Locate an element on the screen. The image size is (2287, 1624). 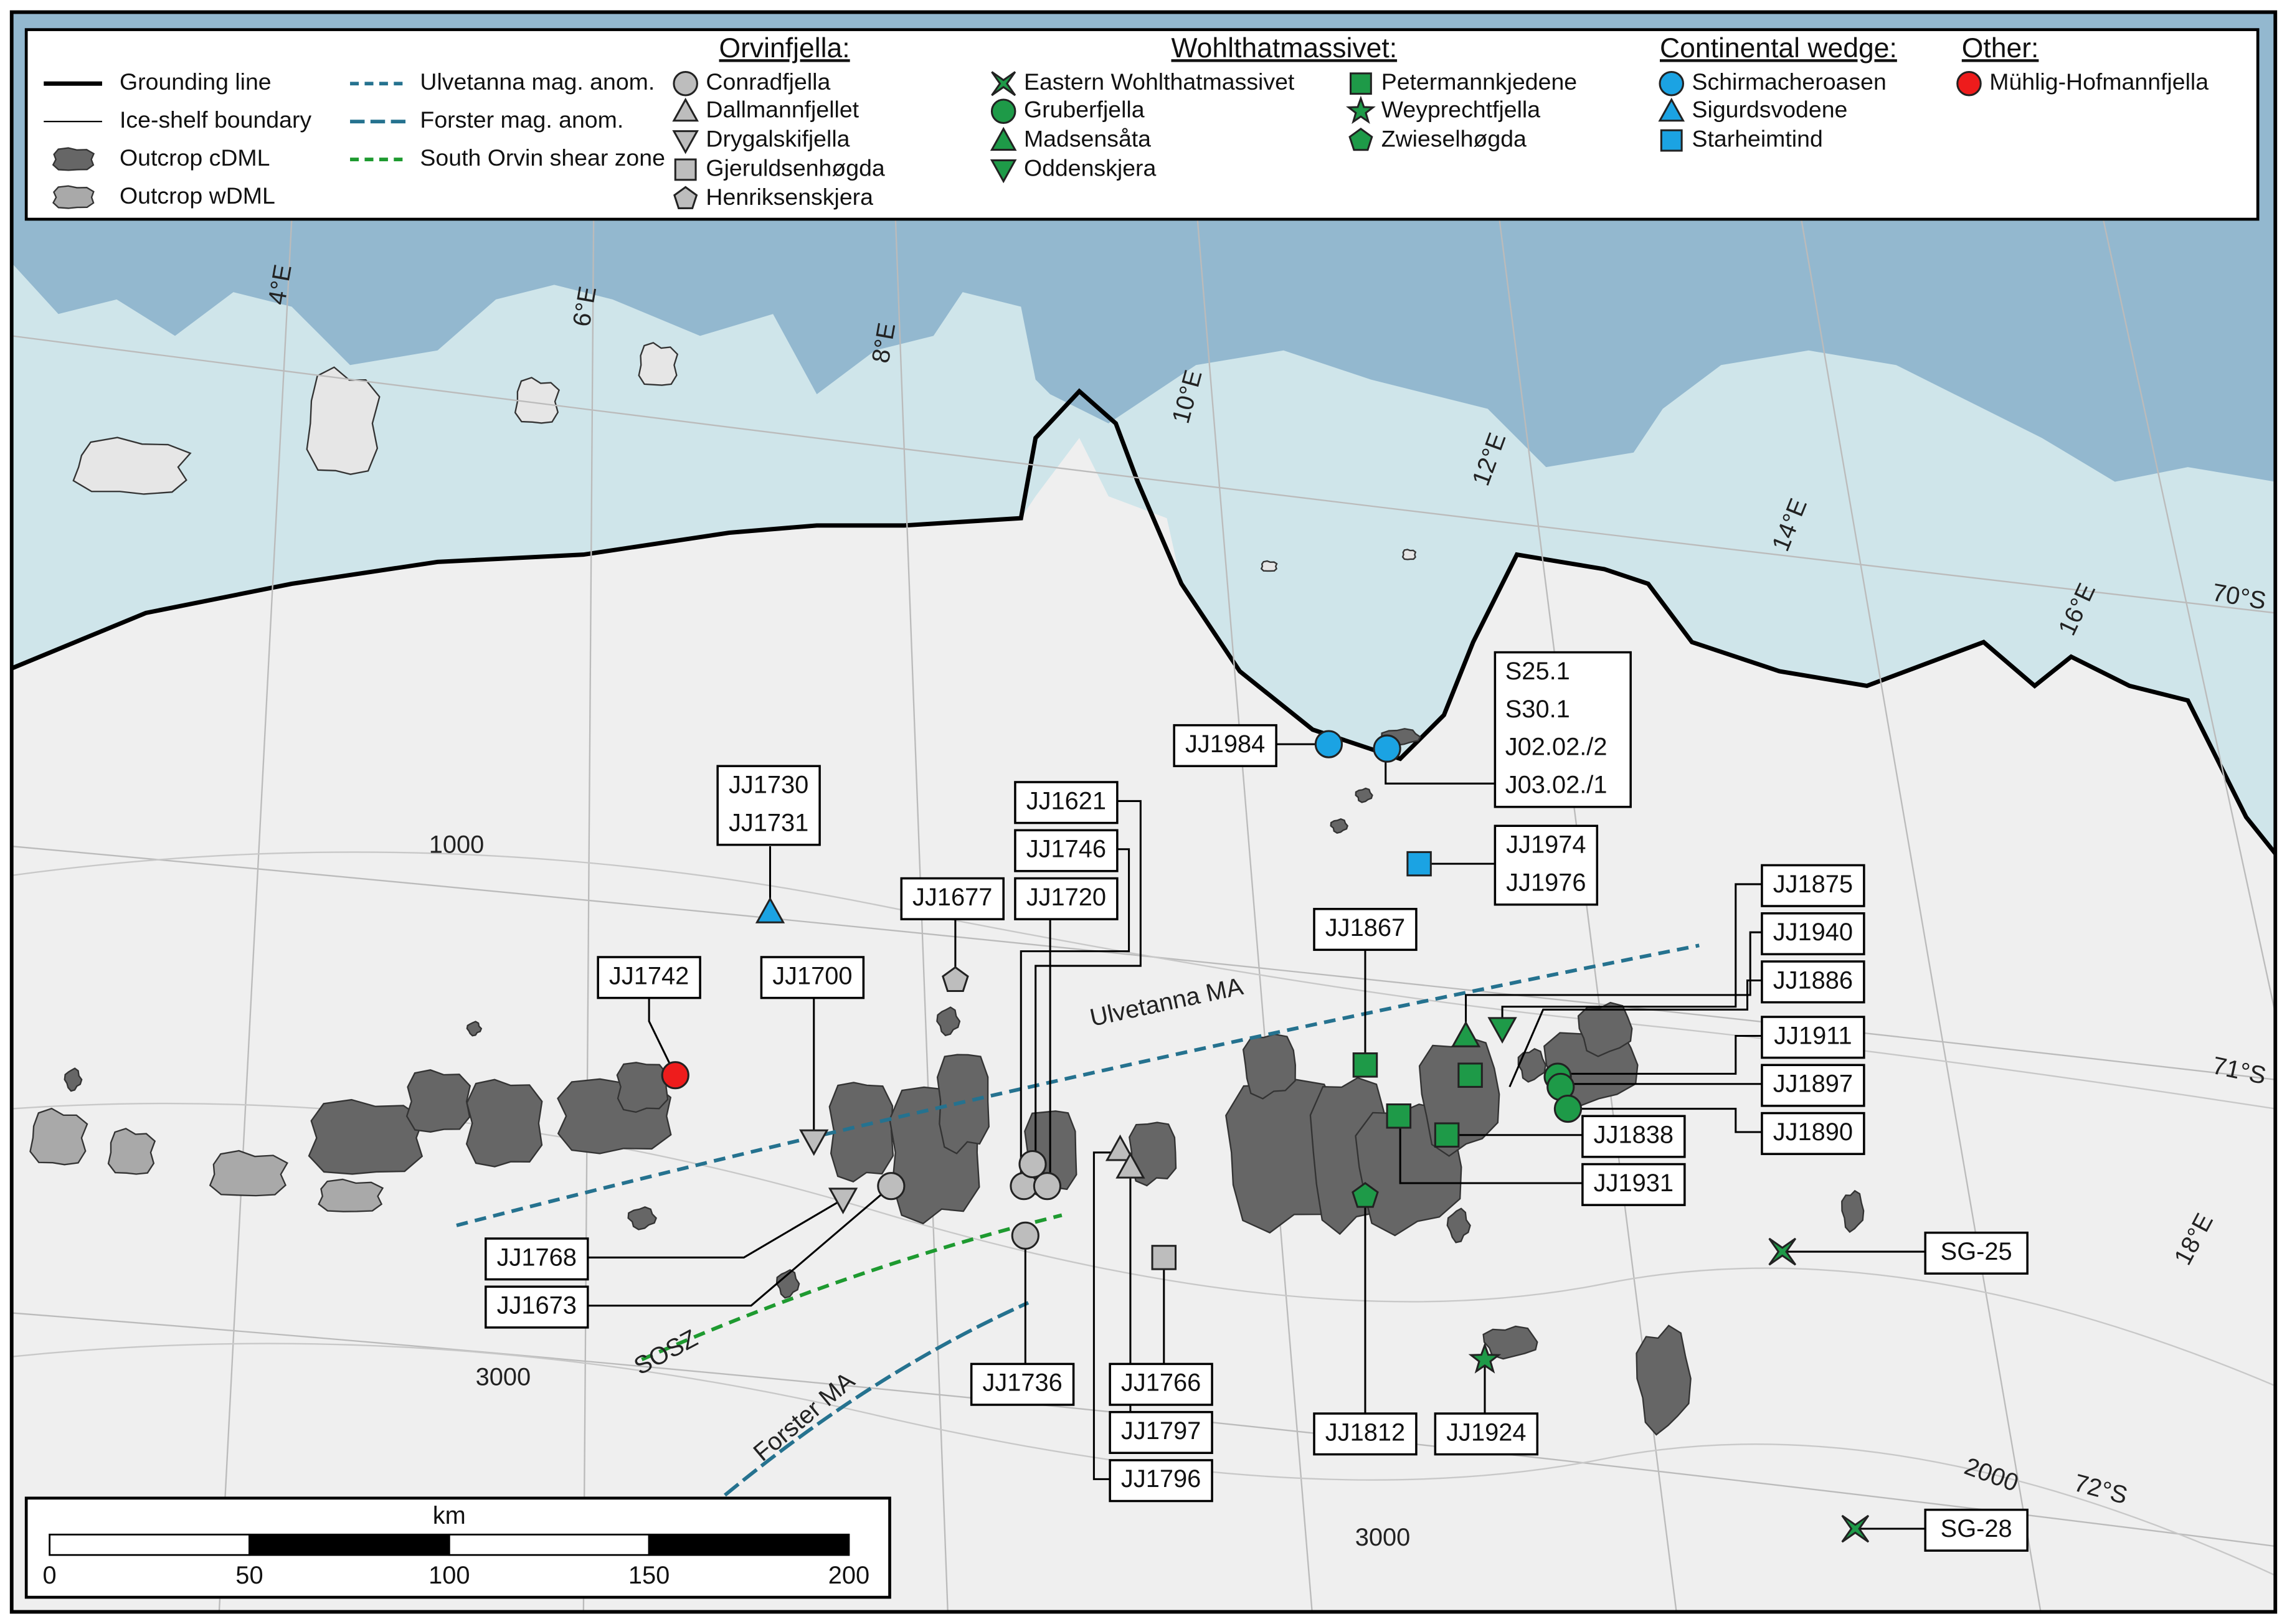
sample-label: JJ1867 is located at coordinates (1365, 928).